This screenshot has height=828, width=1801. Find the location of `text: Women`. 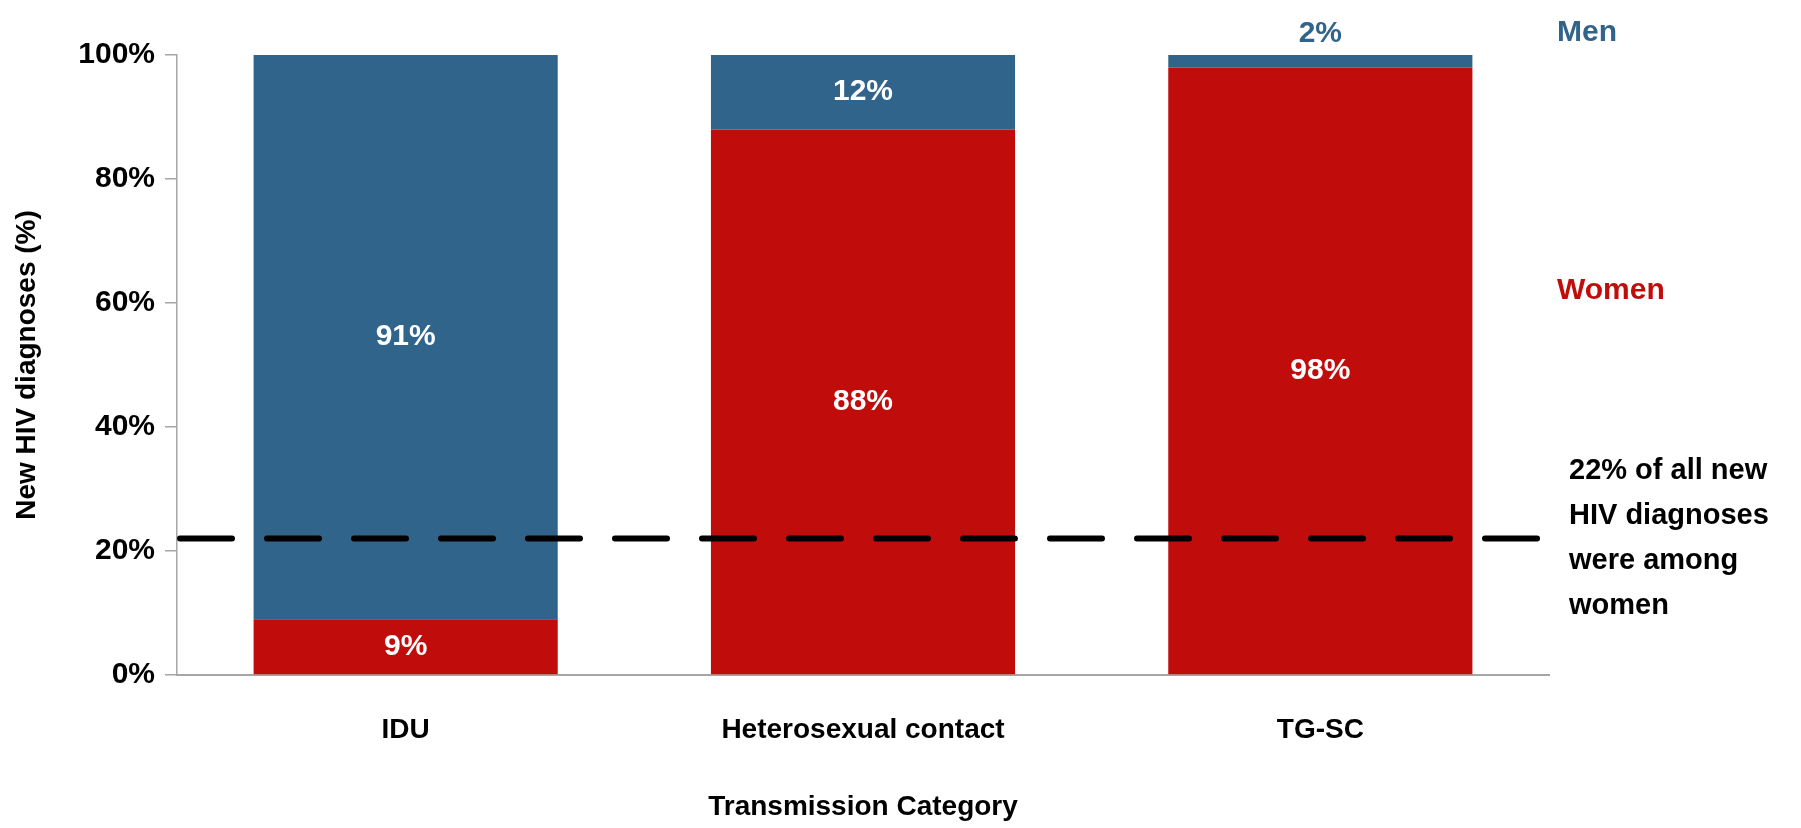

text: Women is located at coordinates (1611, 289).